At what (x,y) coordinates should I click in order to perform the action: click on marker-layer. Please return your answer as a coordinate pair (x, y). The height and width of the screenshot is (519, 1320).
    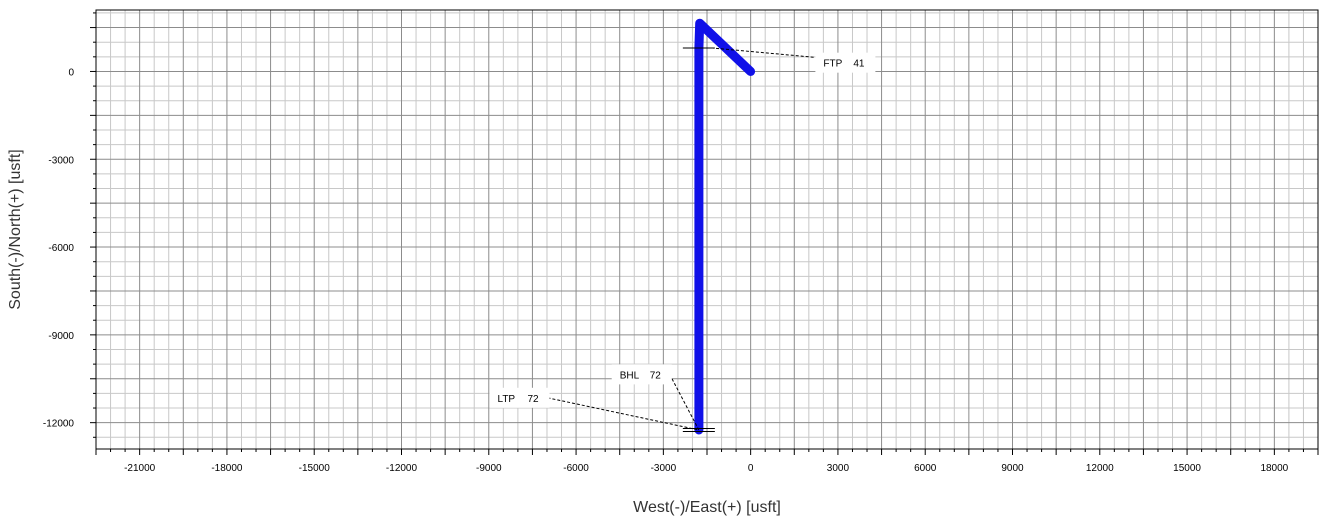
    Looking at the image, I should click on (698, 239).